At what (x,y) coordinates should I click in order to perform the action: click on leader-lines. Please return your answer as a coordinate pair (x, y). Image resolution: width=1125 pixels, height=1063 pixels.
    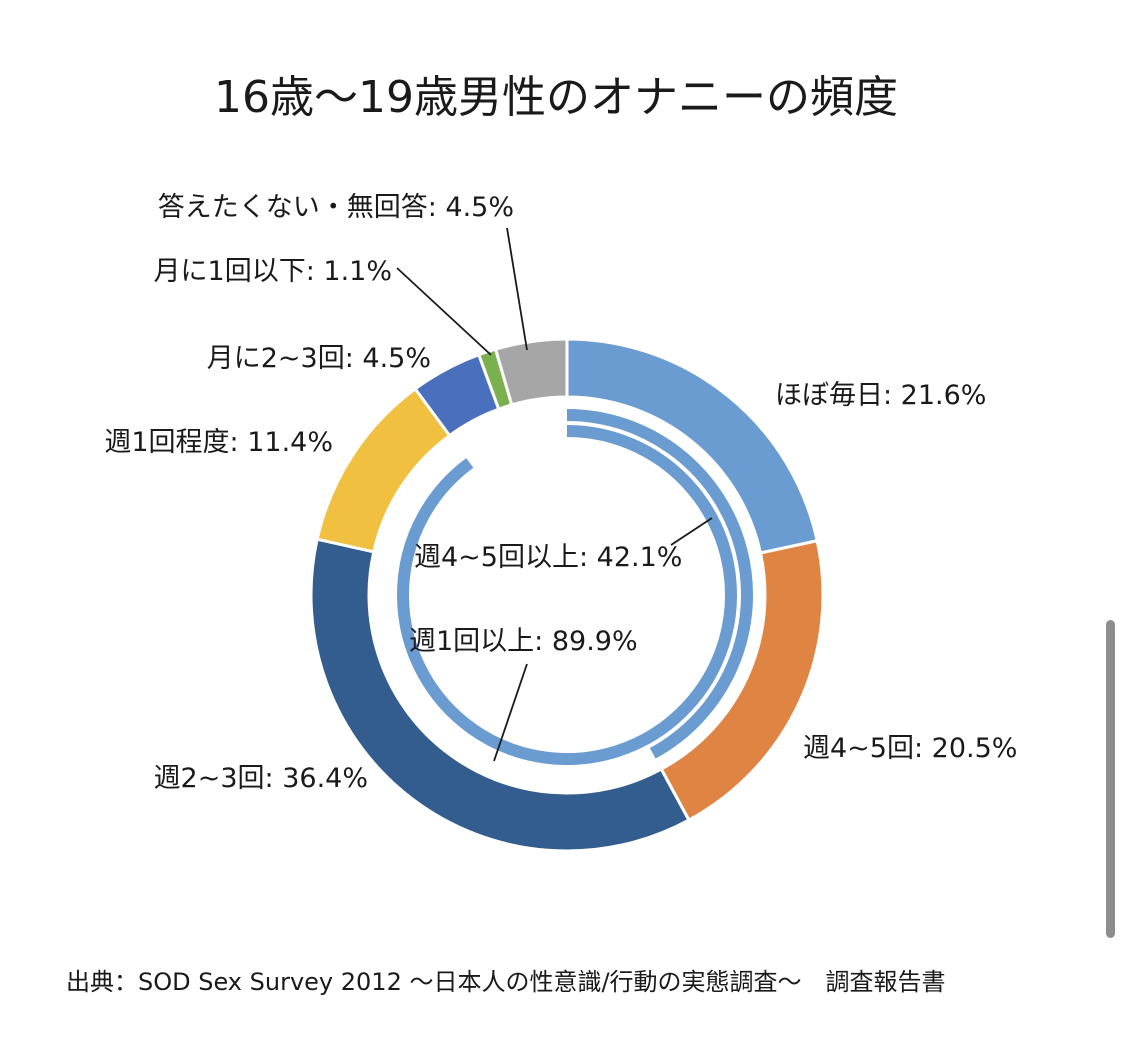
    Looking at the image, I should click on (554, 494).